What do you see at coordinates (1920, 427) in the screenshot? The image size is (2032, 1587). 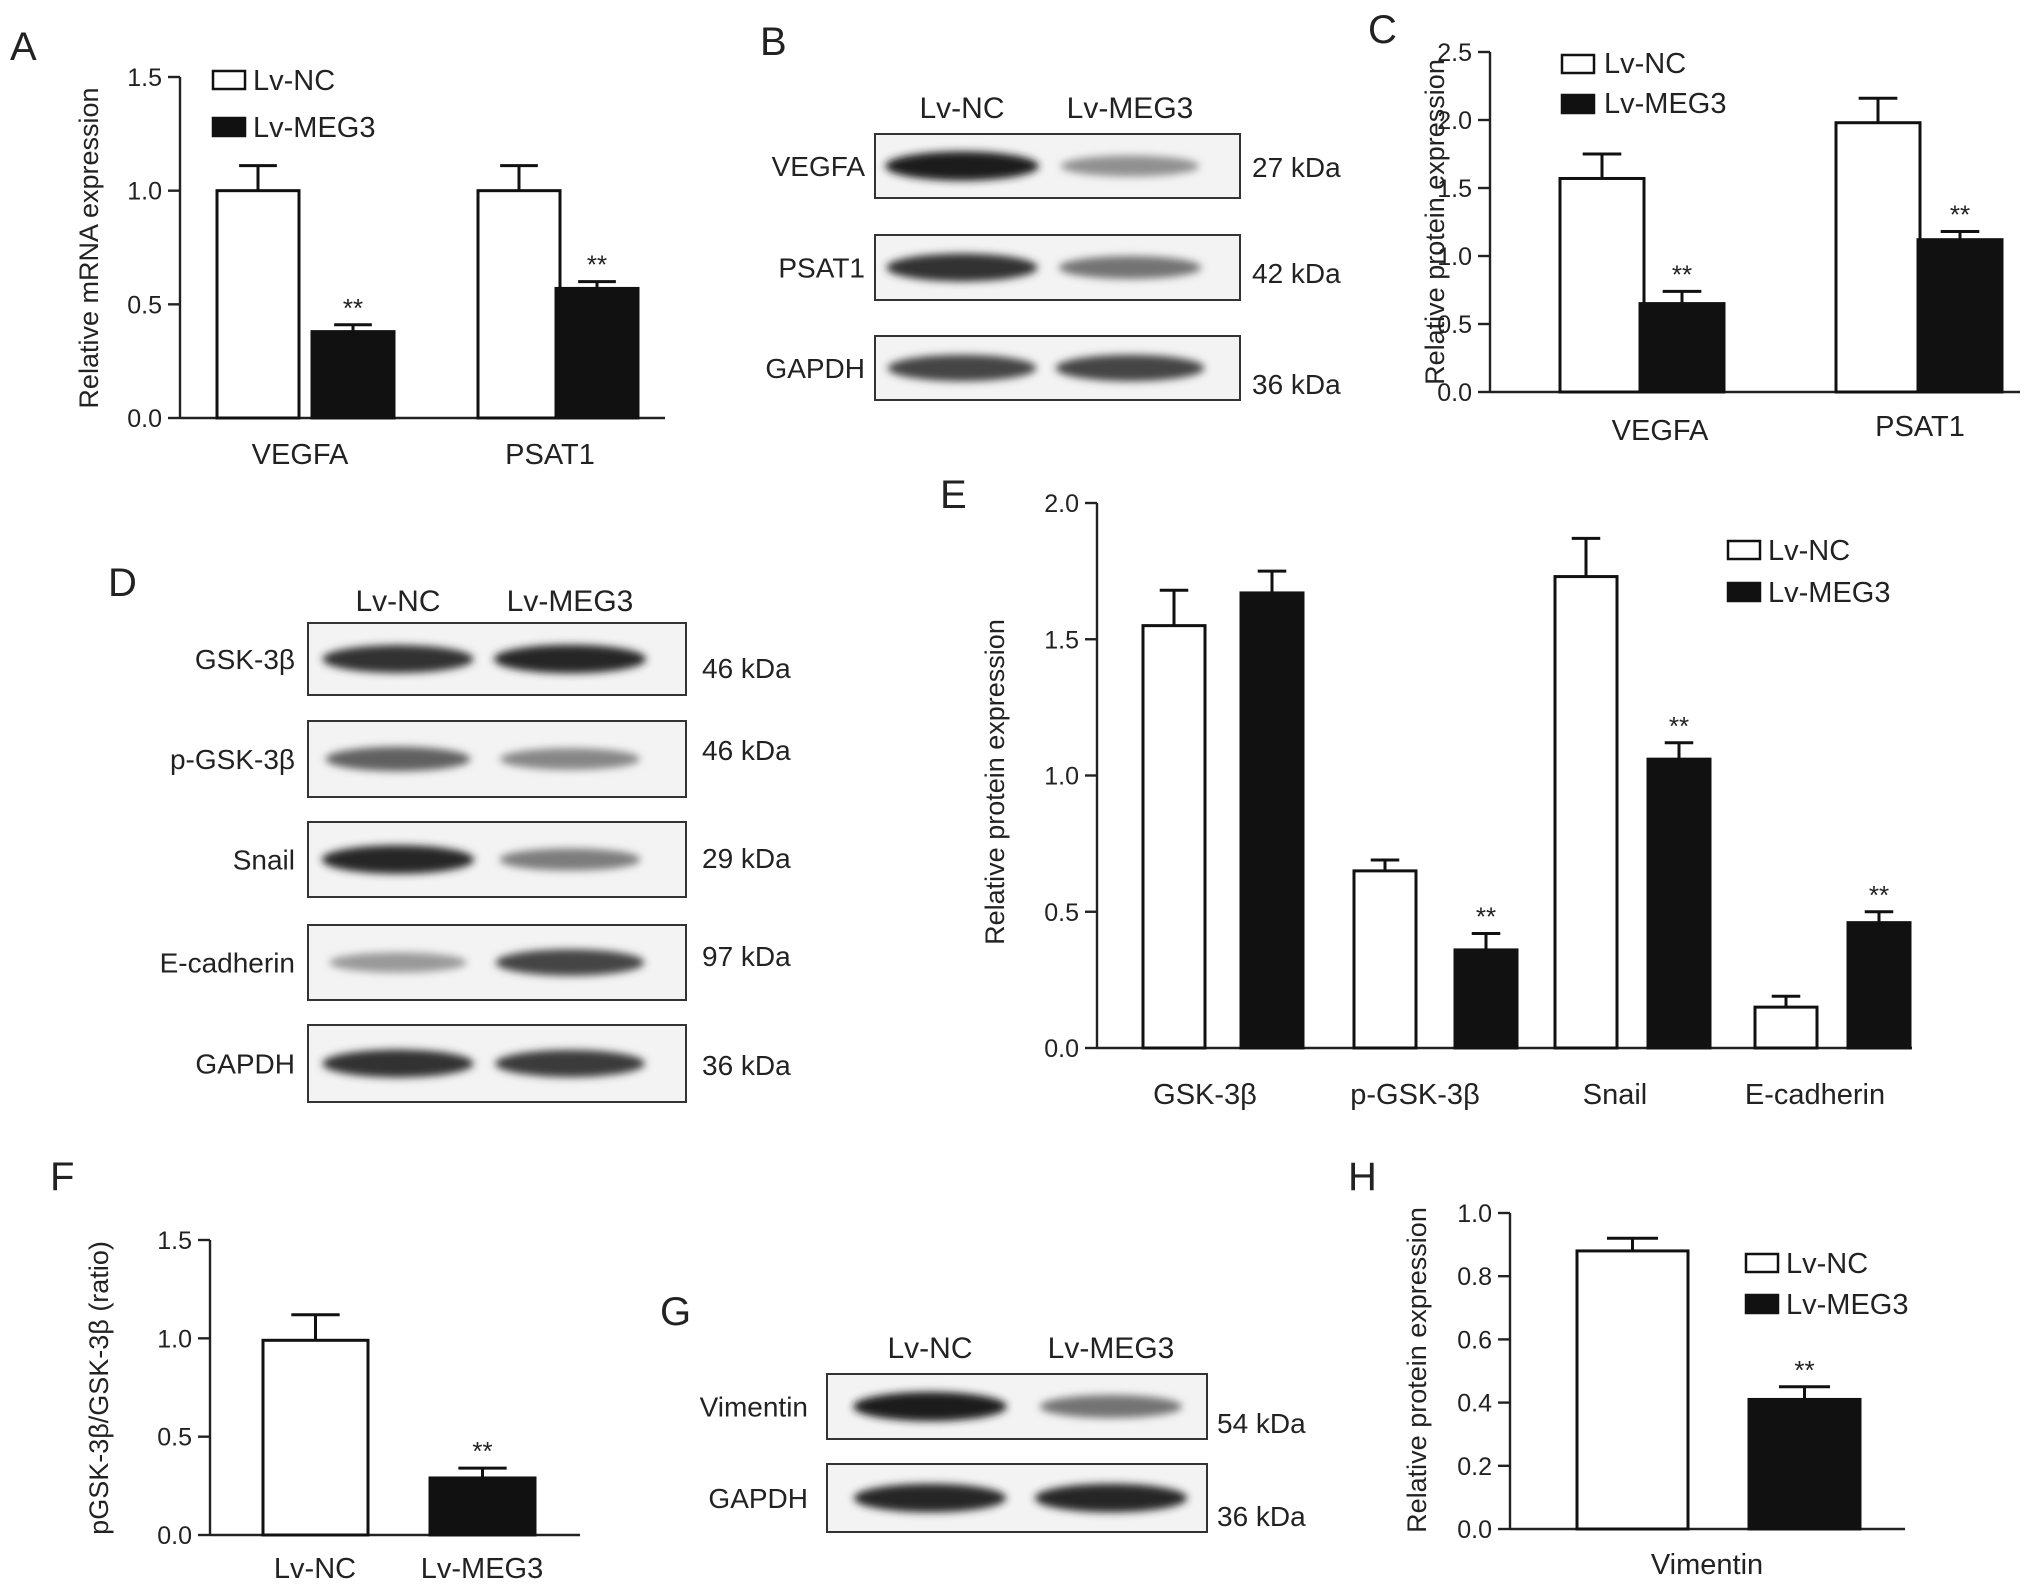 I see `chart-c-category-label: PSAT1` at bounding box center [1920, 427].